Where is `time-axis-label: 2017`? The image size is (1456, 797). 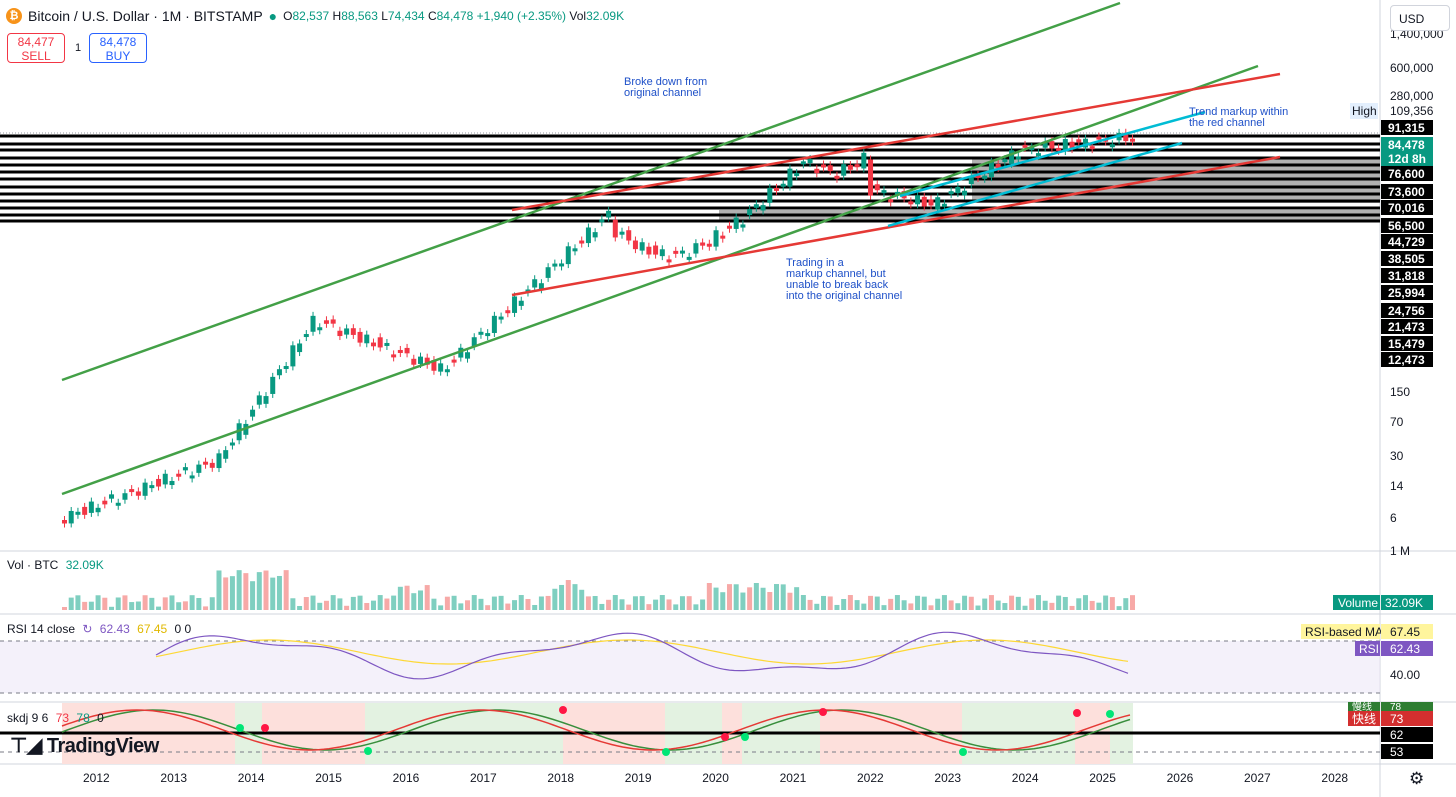
time-axis-label: 2017 is located at coordinates (483, 778).